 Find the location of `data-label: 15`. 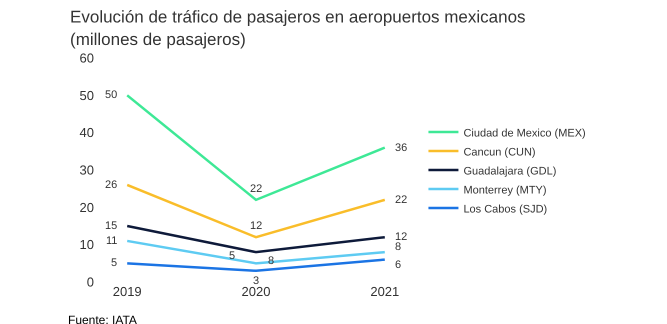

data-label: 15 is located at coordinates (111, 226).